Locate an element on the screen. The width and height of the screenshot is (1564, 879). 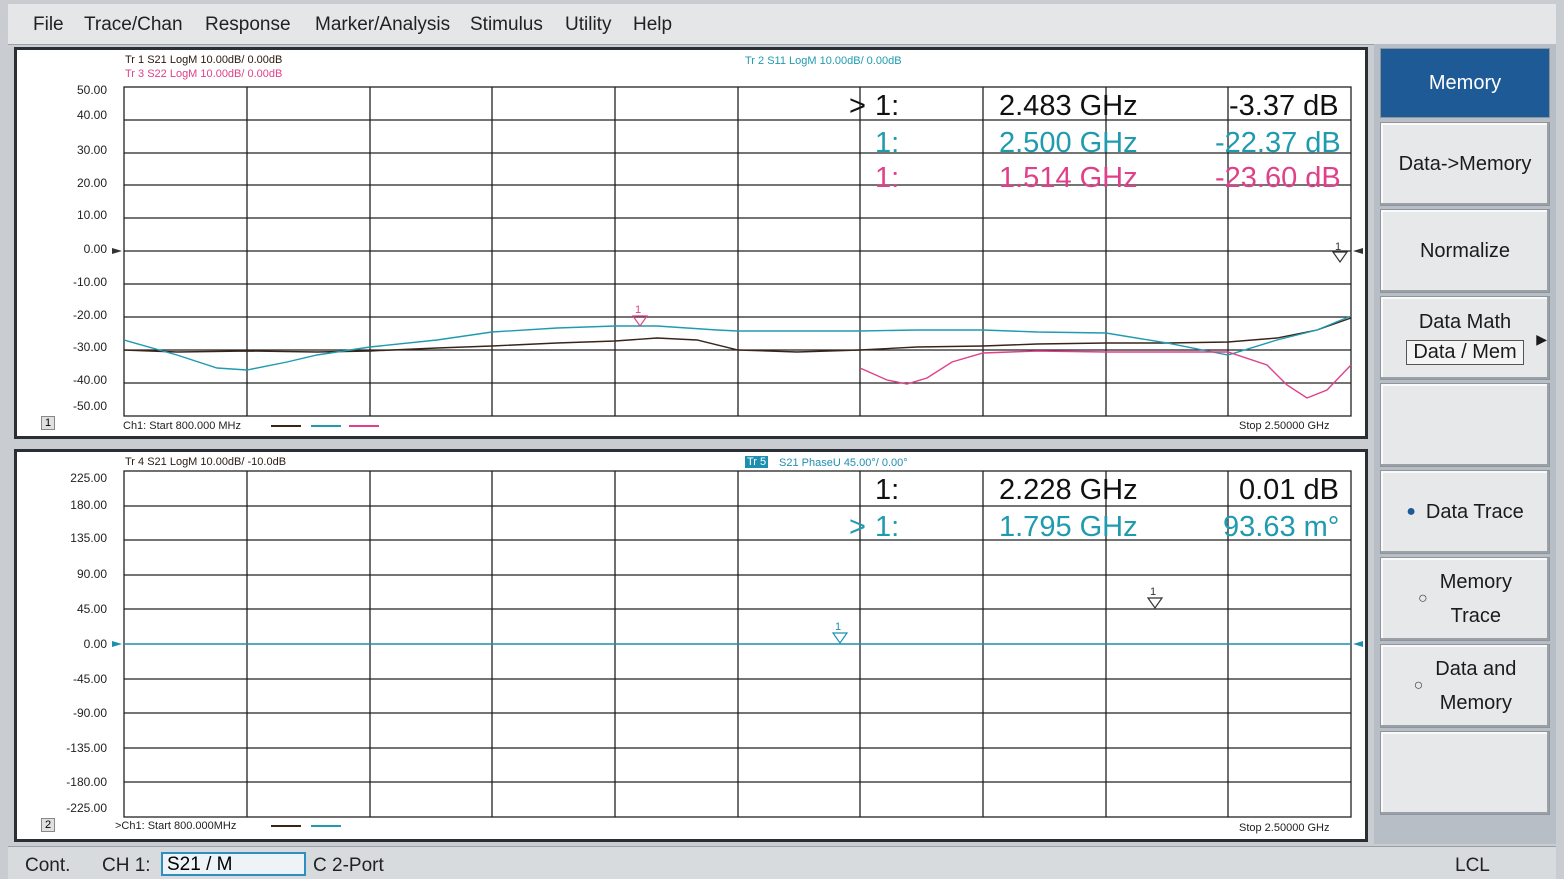
y-tick: 50.00 is located at coordinates (91, 90).